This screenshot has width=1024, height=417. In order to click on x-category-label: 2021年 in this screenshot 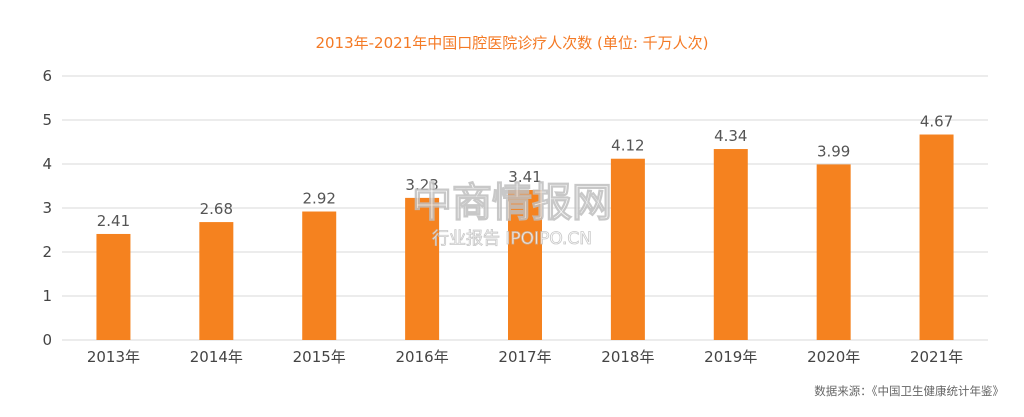, I will do `click(936, 357)`.